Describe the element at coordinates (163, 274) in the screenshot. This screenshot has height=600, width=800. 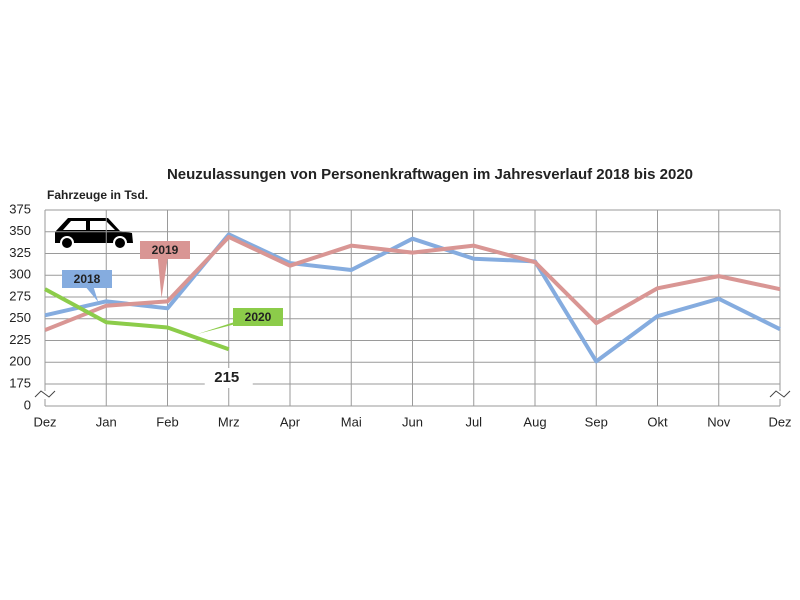
I see `legend-pointer` at that location.